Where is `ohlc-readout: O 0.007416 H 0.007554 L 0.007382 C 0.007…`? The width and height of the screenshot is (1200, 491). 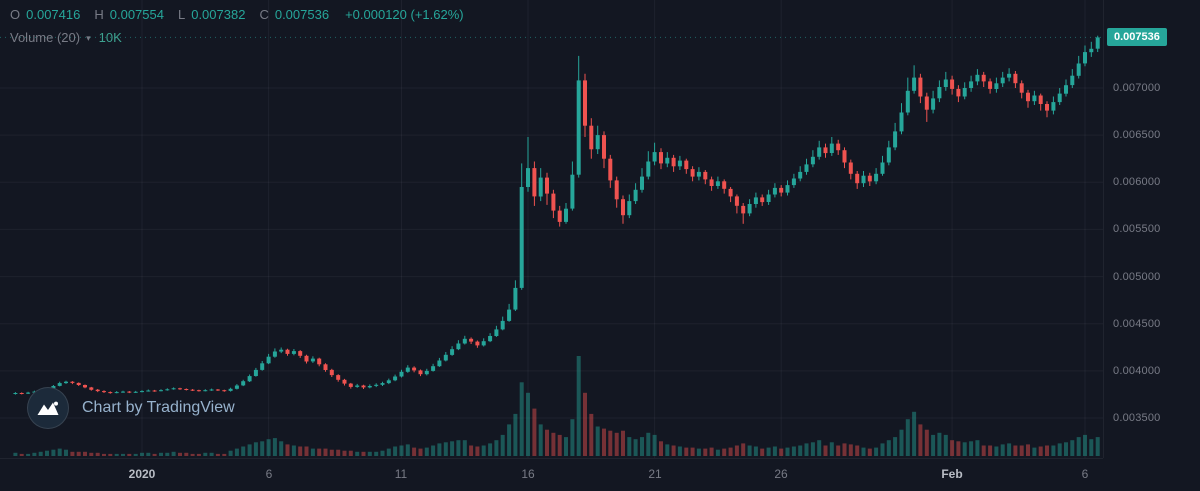
ohlc-readout: O 0.007416 H 0.007554 L 0.007382 C 0.007… is located at coordinates (237, 14).